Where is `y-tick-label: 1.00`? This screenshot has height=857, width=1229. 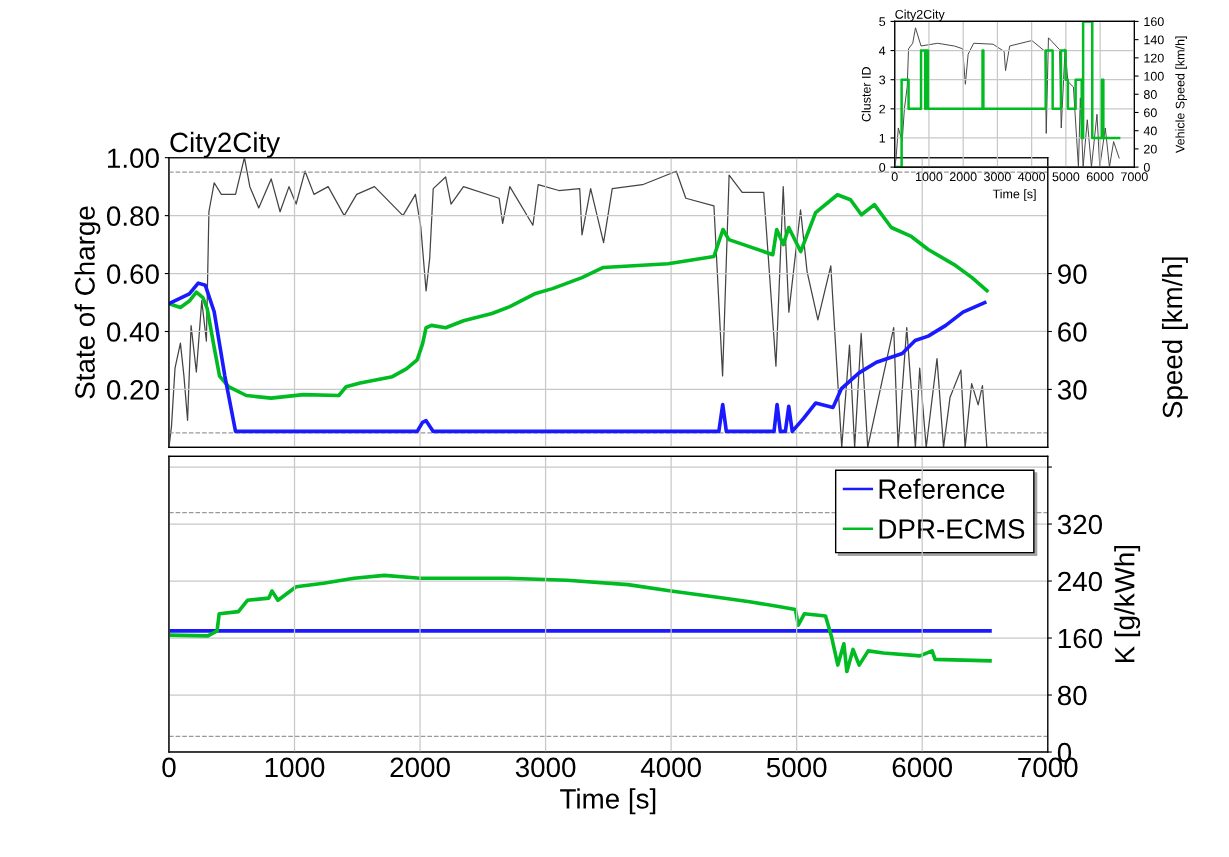
y-tick-label: 1.00 is located at coordinates (133, 158).